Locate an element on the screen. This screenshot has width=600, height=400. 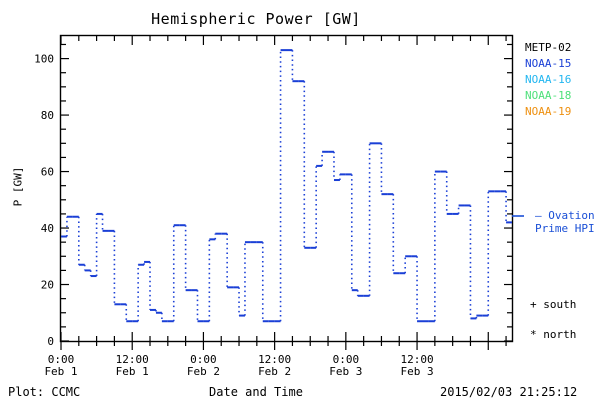
legend-entry-noaa19: NOAA-19 is located at coordinates (562, 112).